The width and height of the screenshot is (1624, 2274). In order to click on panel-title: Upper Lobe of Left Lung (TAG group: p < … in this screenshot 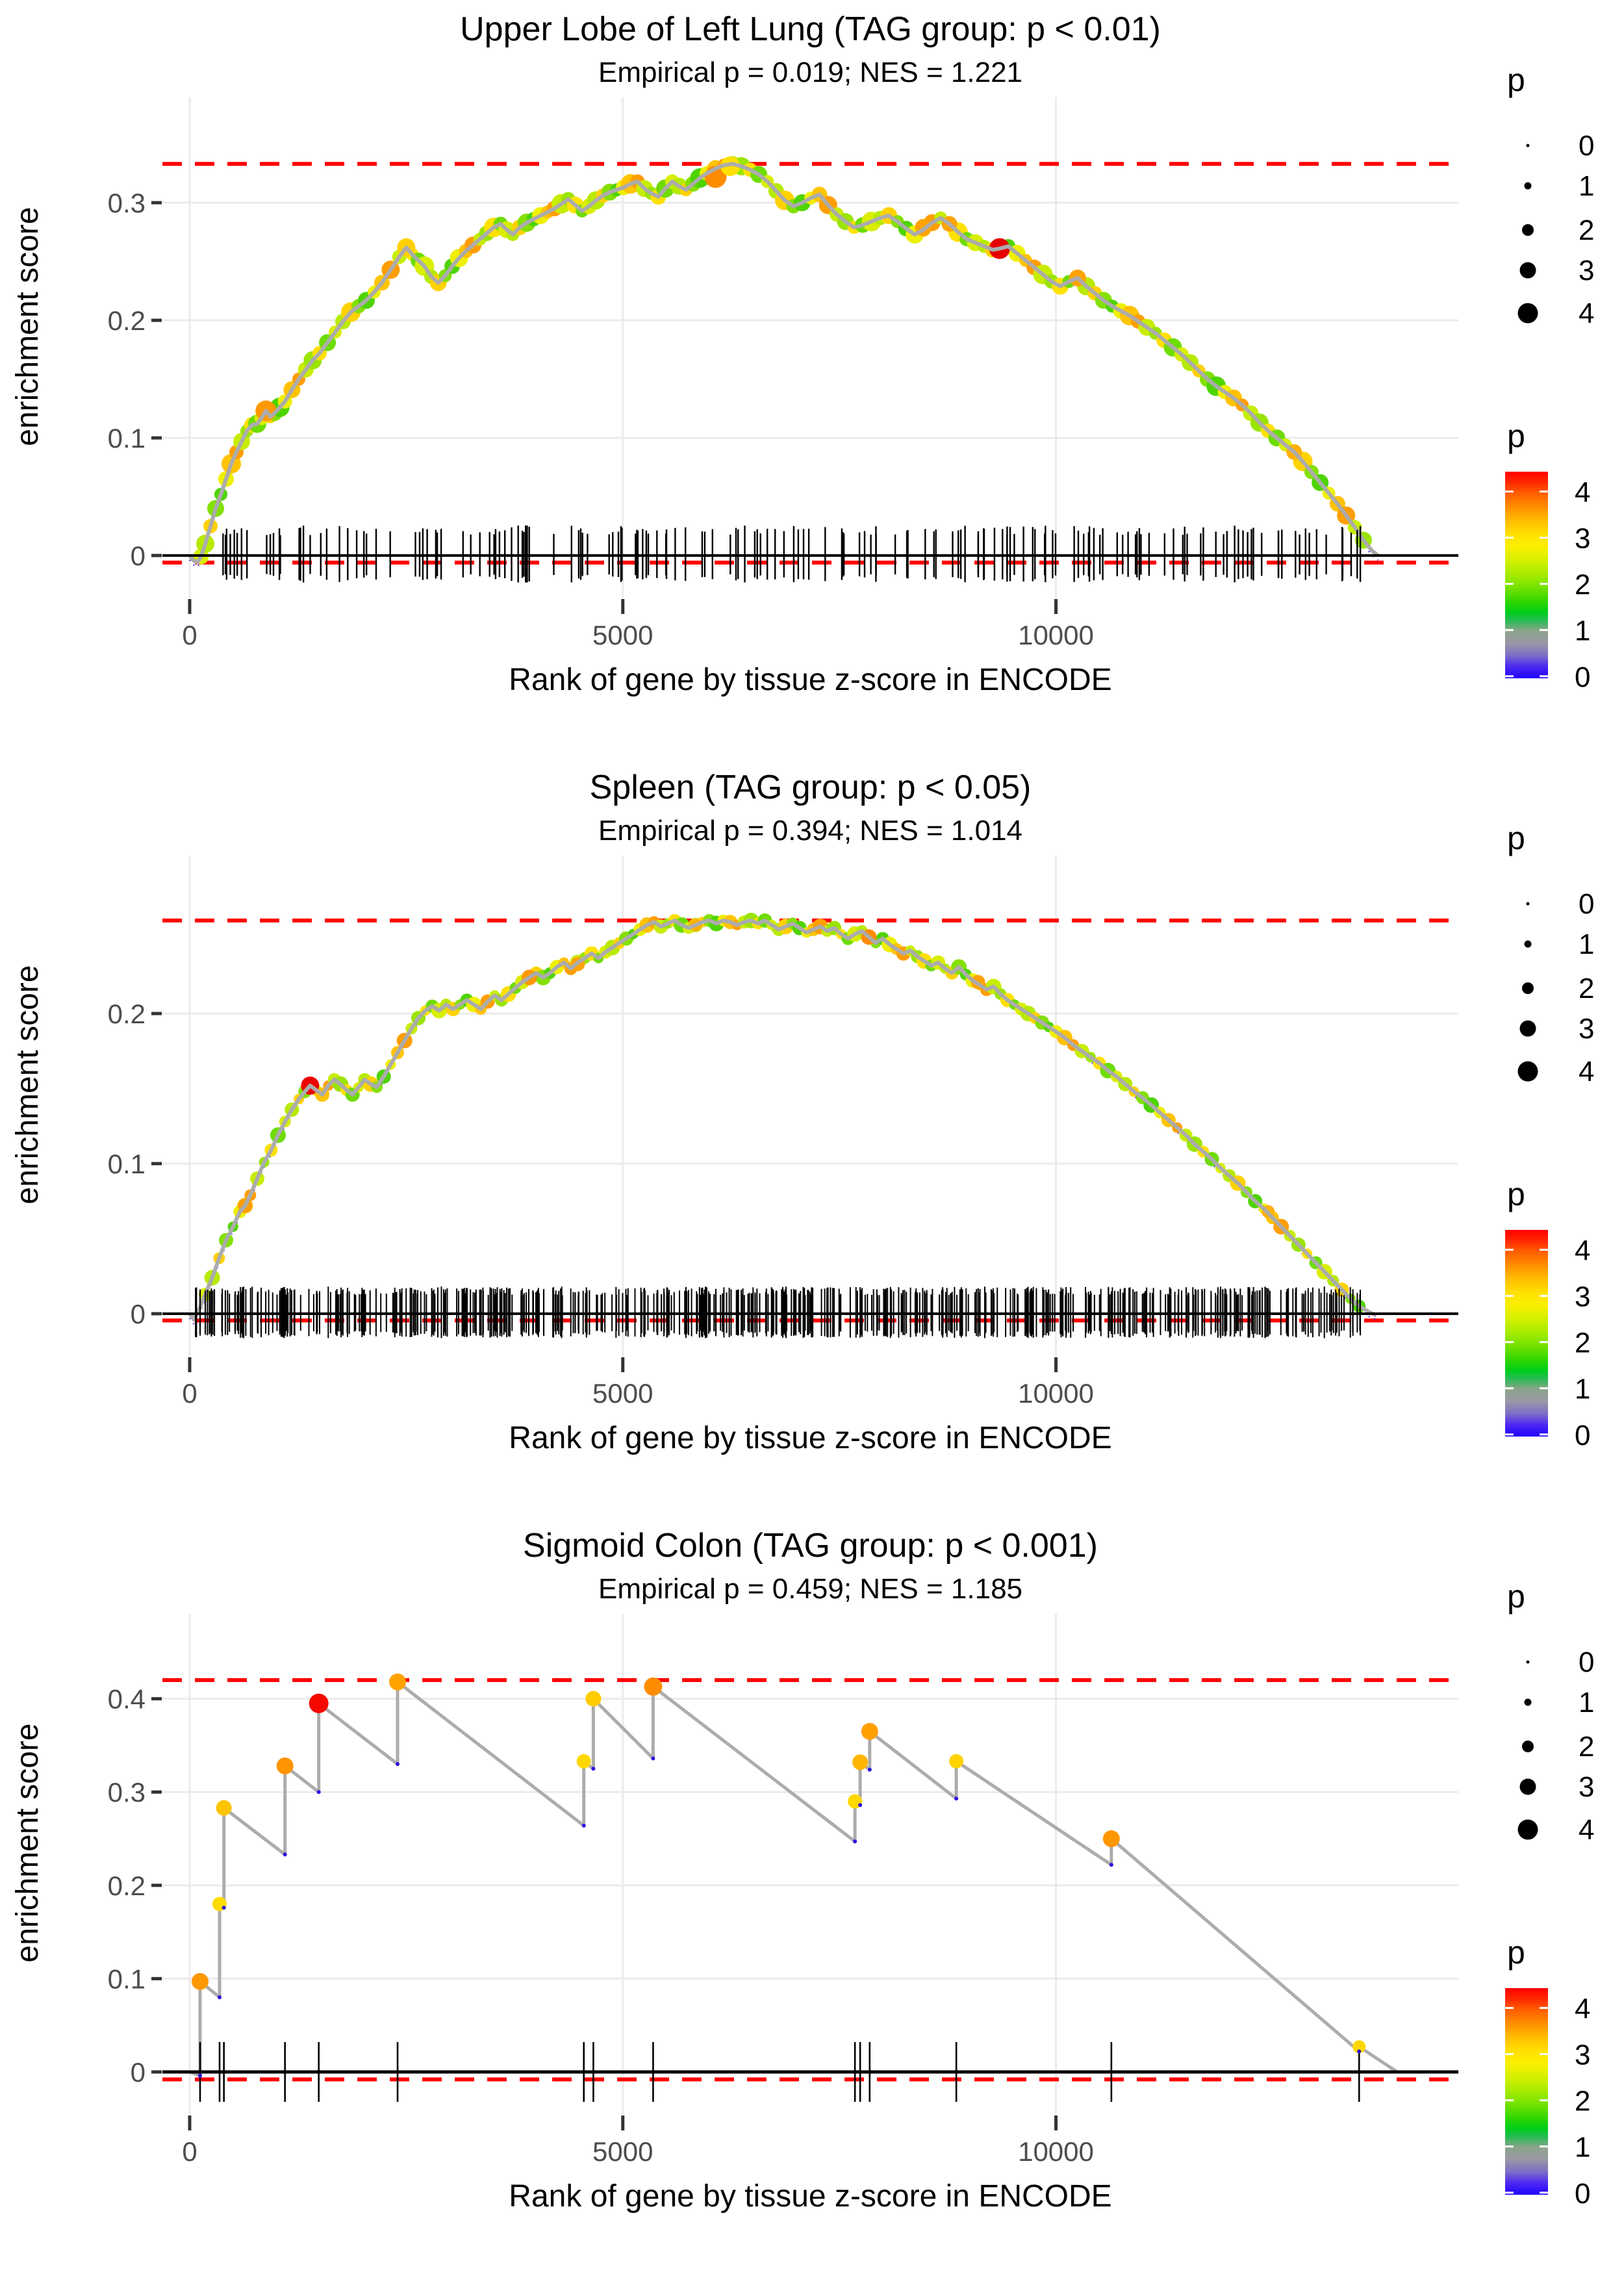, I will do `click(810, 29)`.